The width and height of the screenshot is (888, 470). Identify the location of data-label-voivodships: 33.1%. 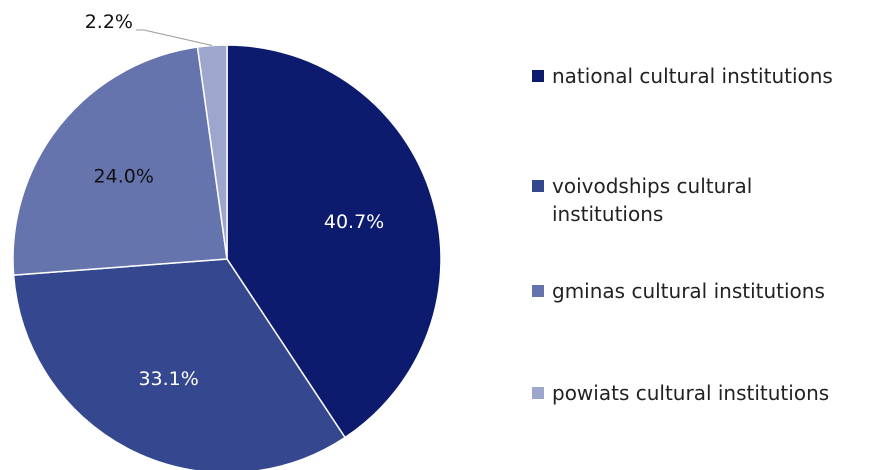
(168, 379).